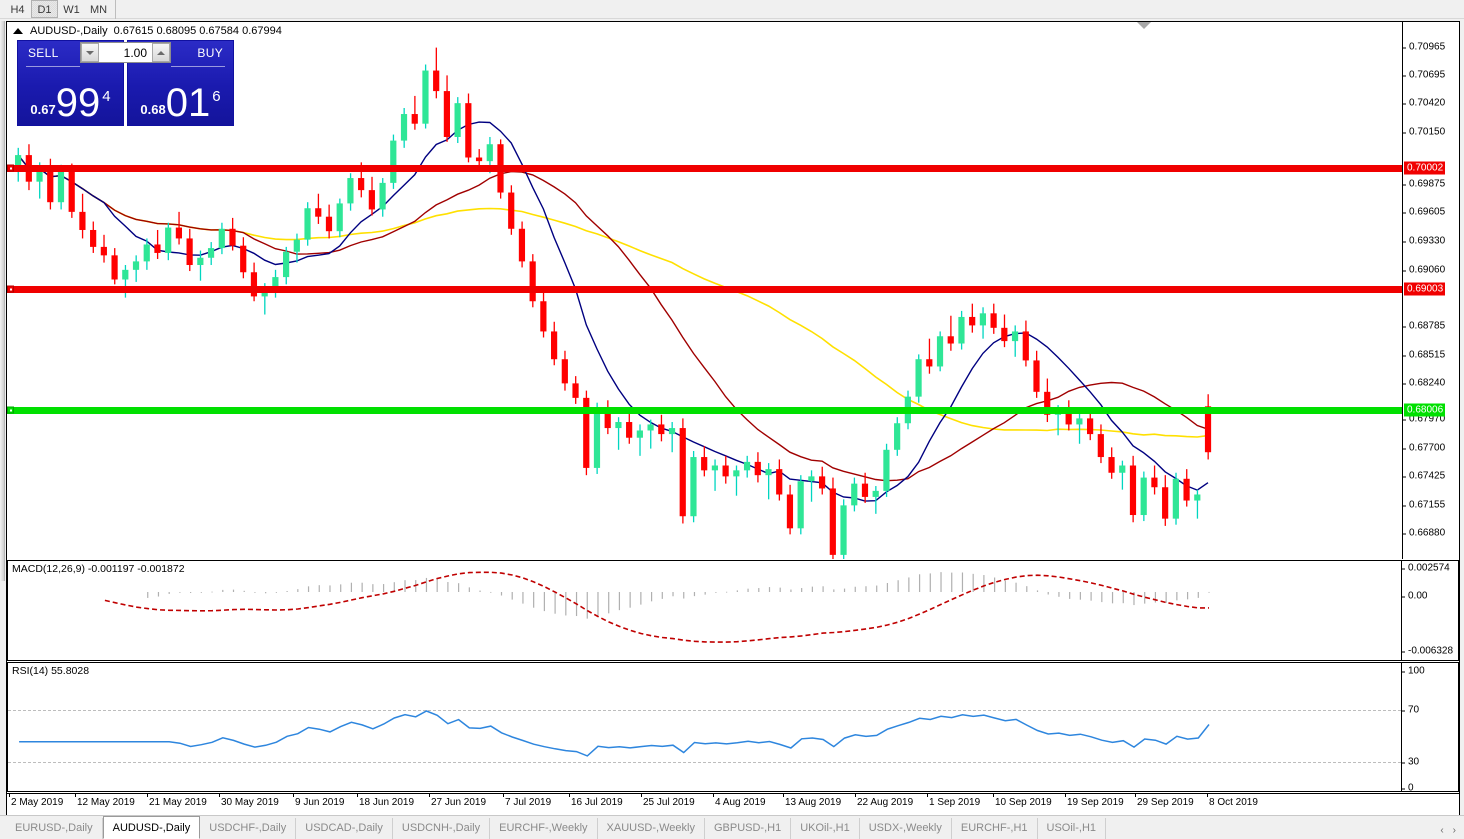  I want to click on volume-input: 1.00, so click(125, 52).